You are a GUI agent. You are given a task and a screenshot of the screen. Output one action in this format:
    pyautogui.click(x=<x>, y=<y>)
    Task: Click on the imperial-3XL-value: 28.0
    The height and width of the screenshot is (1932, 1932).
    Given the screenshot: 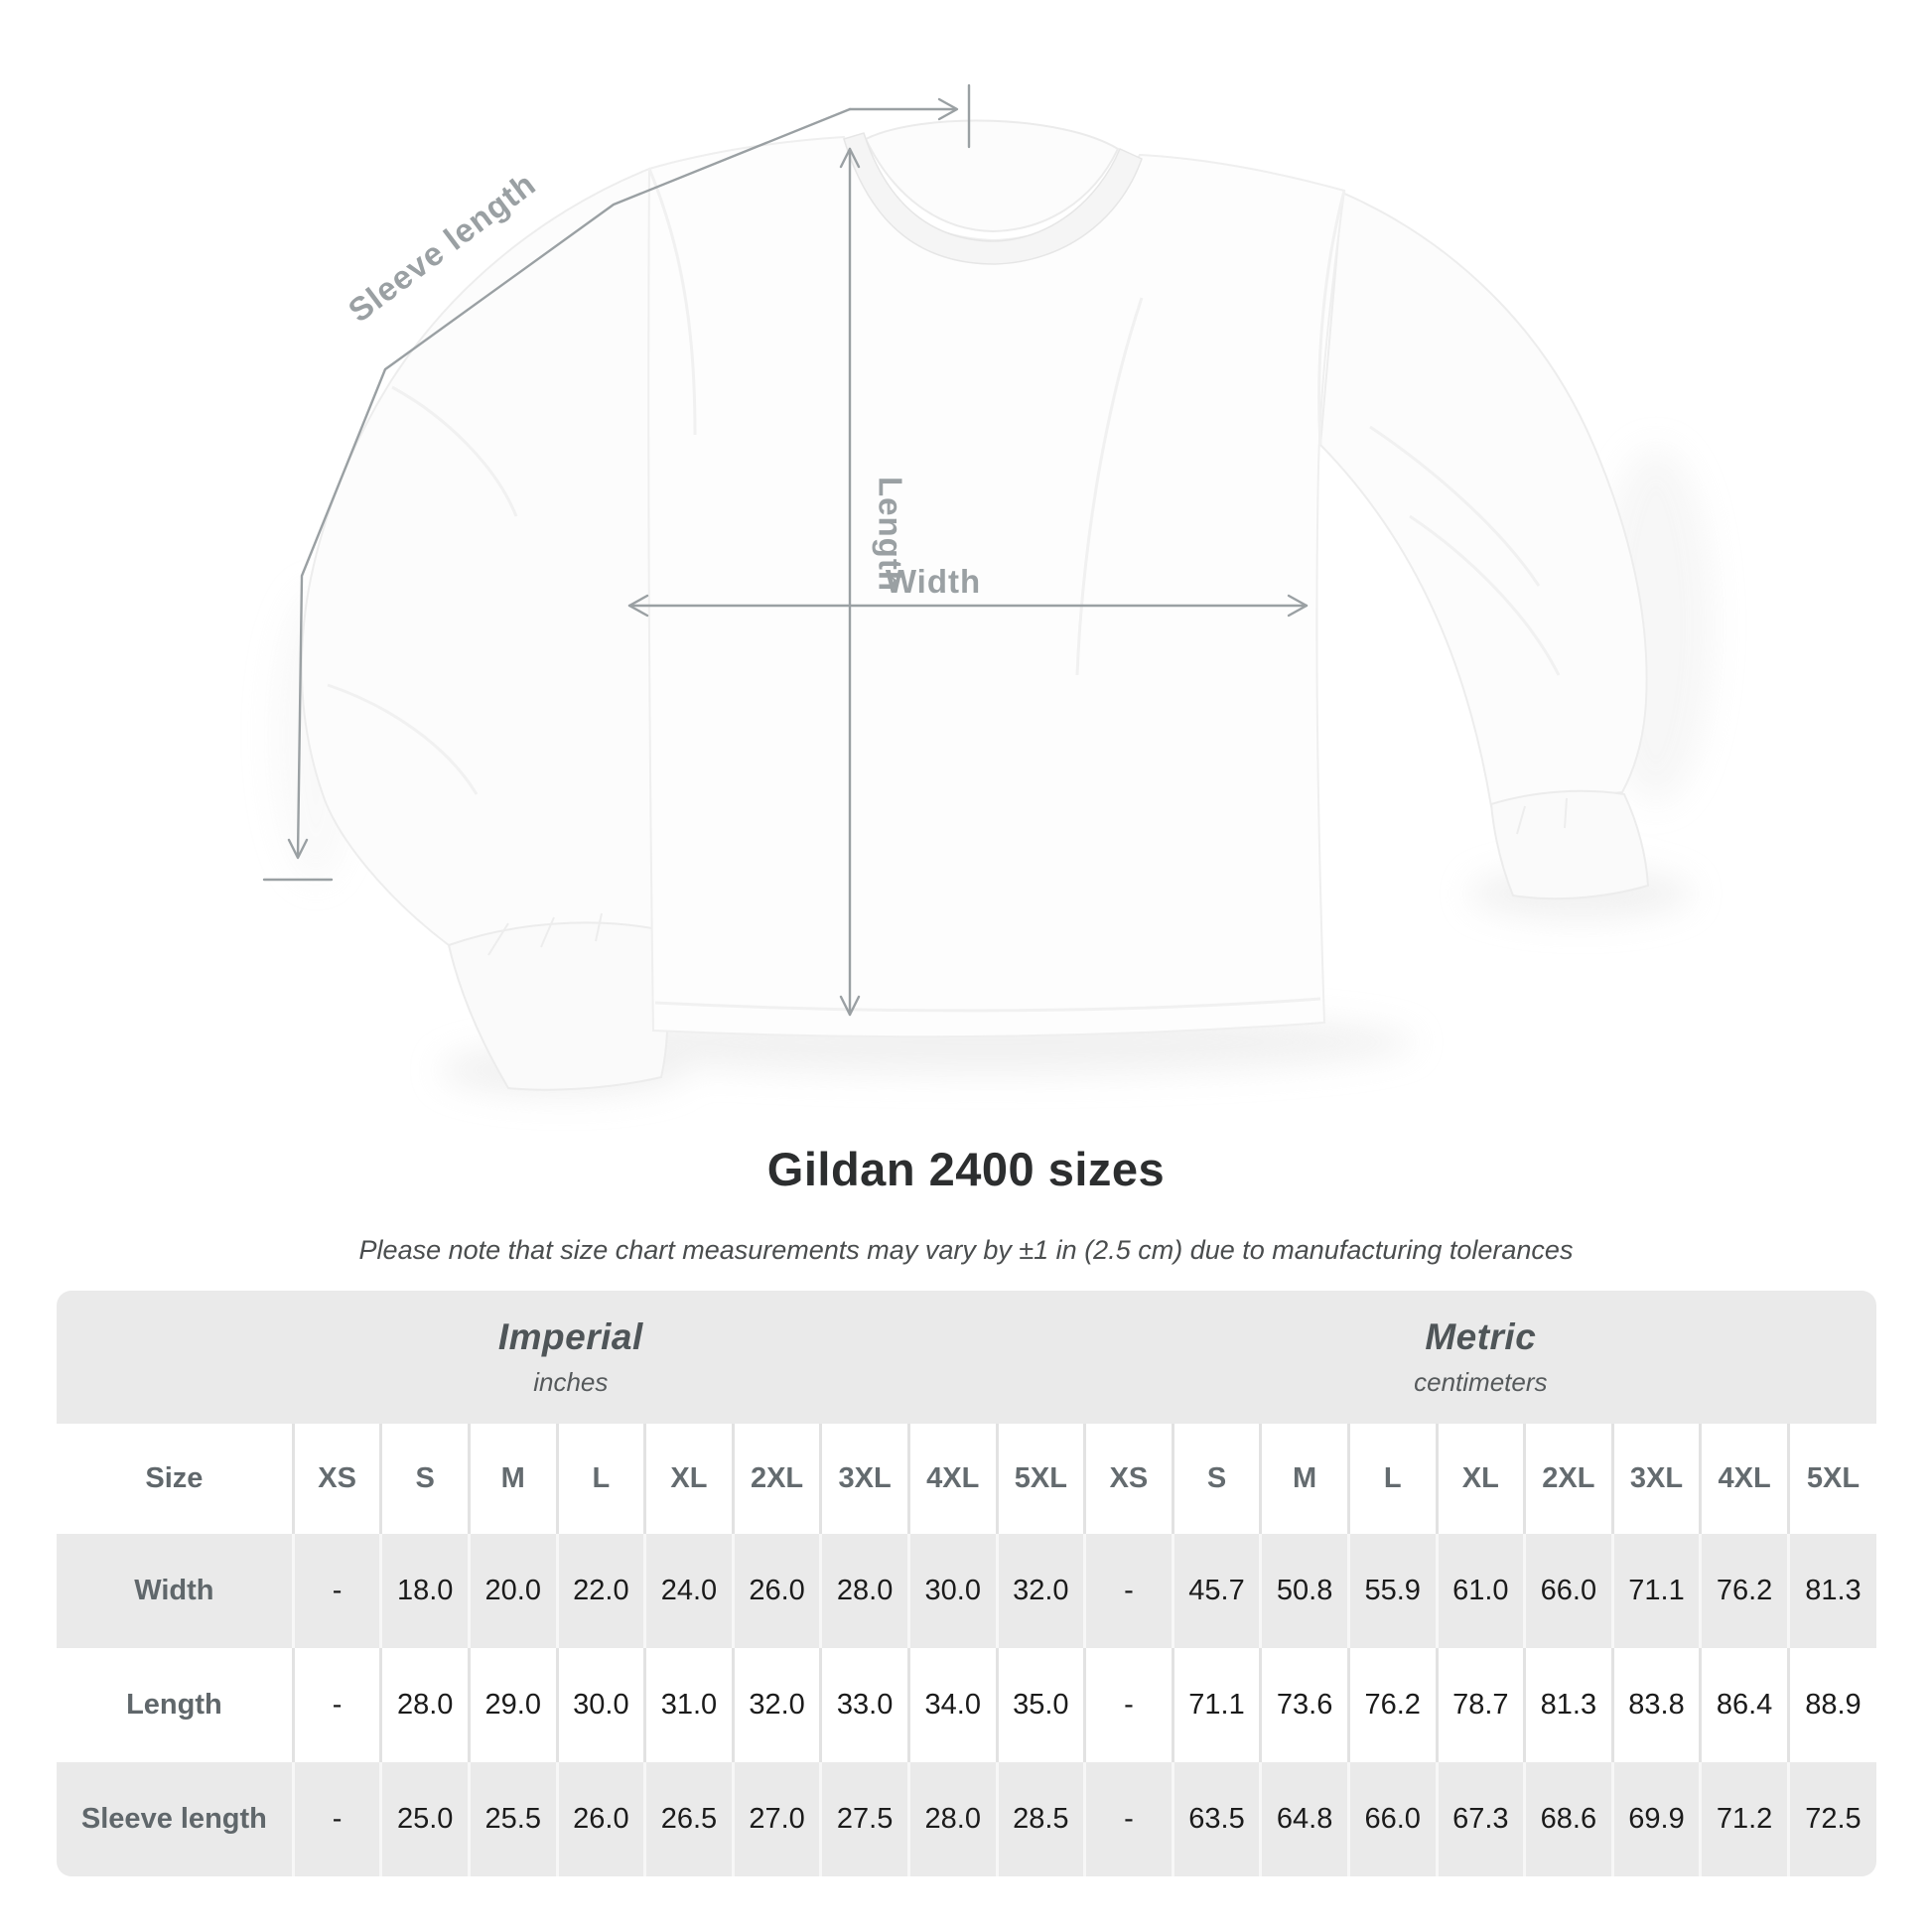 What is the action you would take?
    pyautogui.click(x=864, y=1591)
    